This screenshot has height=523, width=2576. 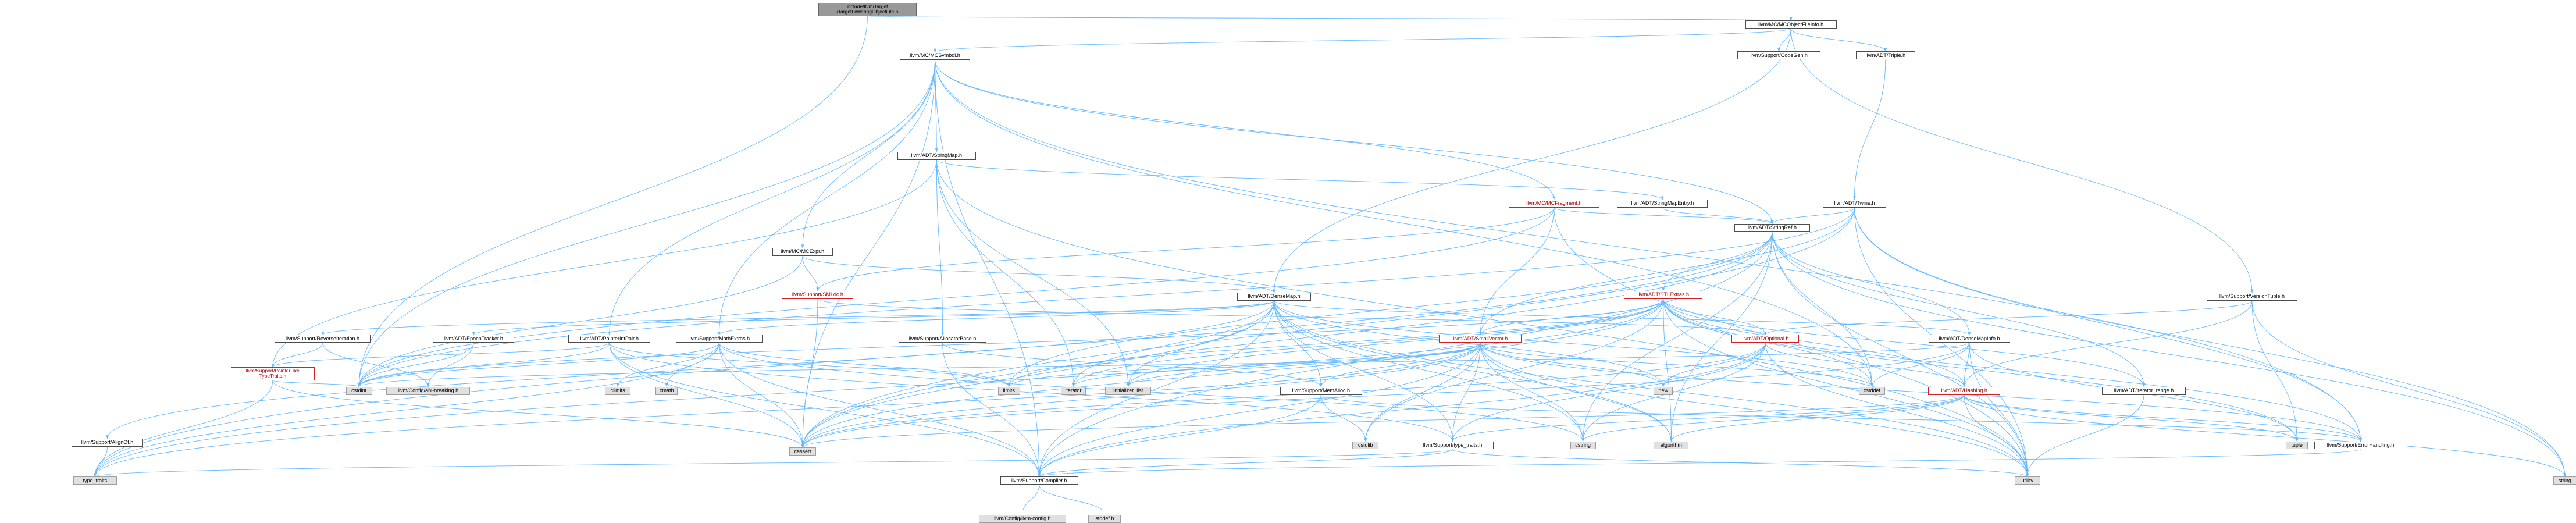 What do you see at coordinates (1283, 395) in the screenshot?
I see `edge-optional-to-cassert` at bounding box center [1283, 395].